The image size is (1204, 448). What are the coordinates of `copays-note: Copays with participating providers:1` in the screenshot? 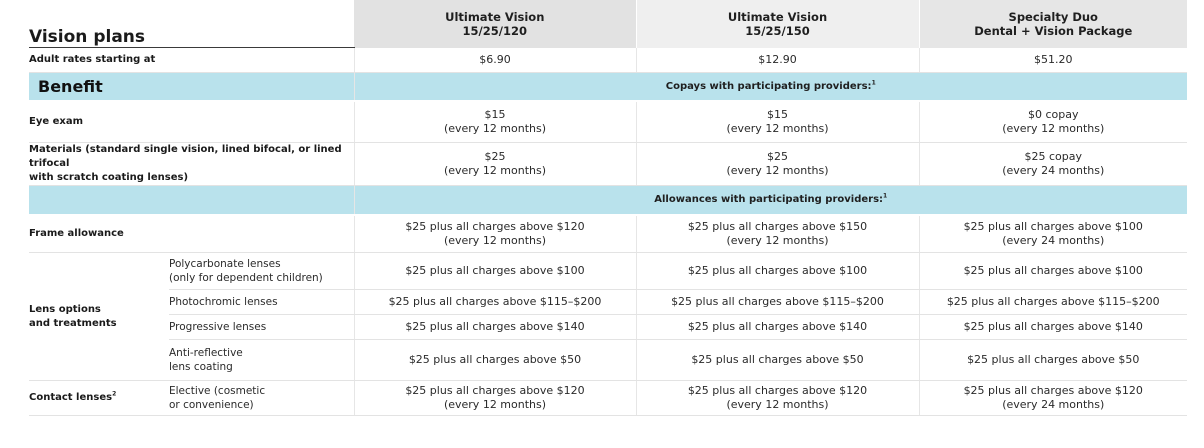 It's located at (770, 87).